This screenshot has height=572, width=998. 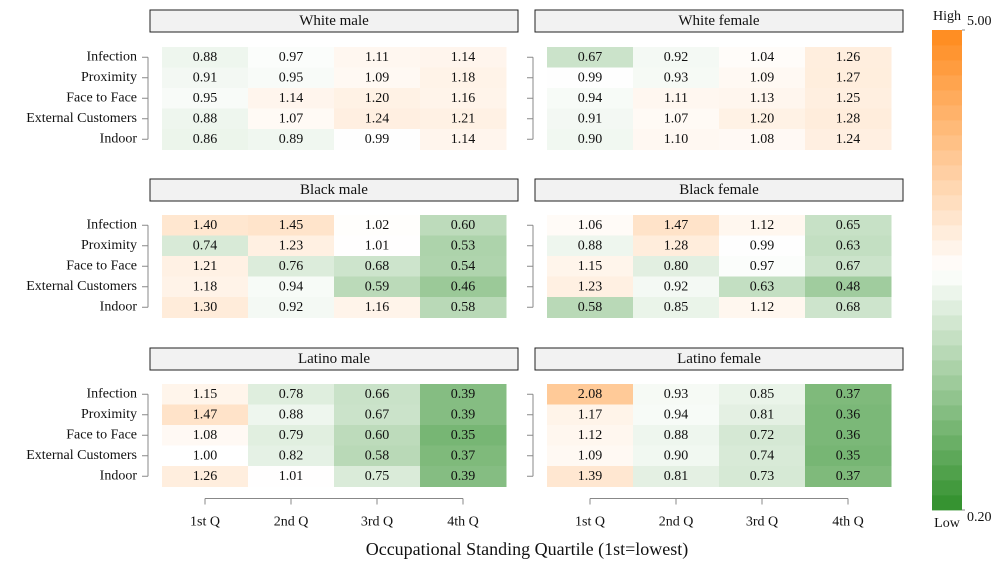 I want to click on cell-label: 0.39, so click(x=463, y=394).